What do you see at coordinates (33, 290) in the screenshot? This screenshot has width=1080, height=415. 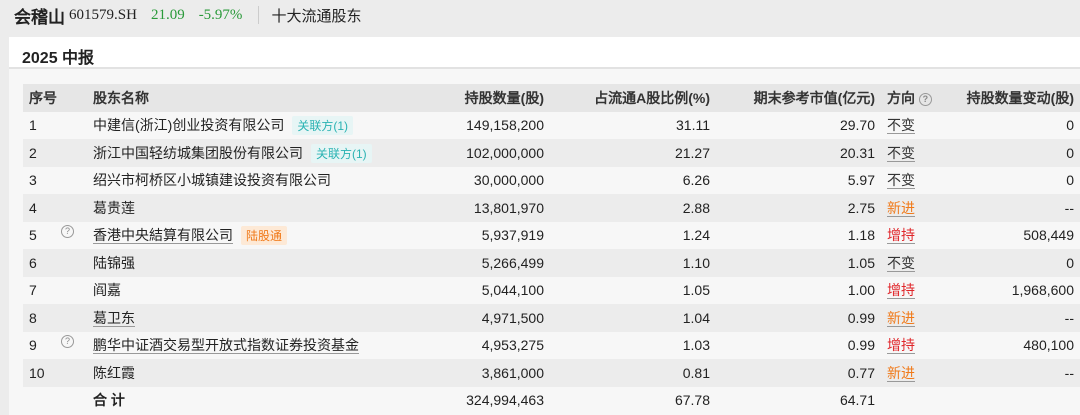 I see `row-no: 7` at bounding box center [33, 290].